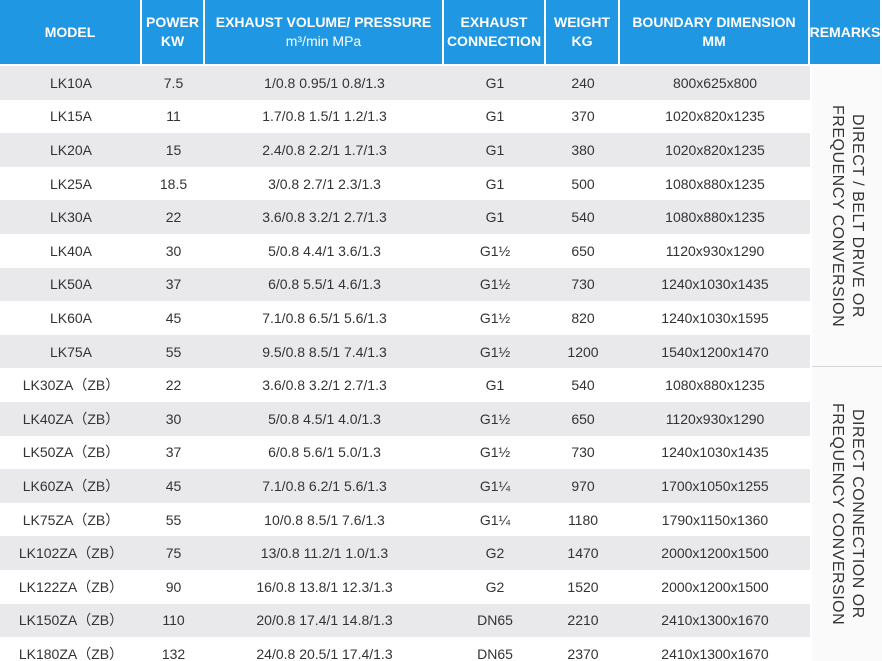  I want to click on cell-model: LK25A, so click(71, 183).